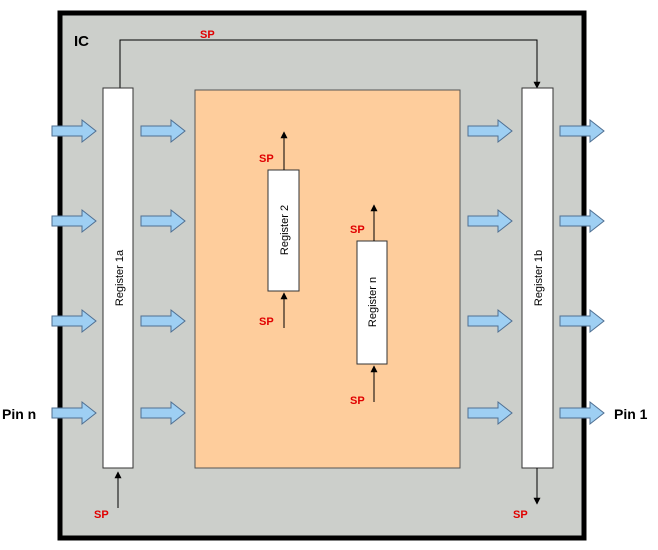  I want to click on register-1a, so click(118, 278).